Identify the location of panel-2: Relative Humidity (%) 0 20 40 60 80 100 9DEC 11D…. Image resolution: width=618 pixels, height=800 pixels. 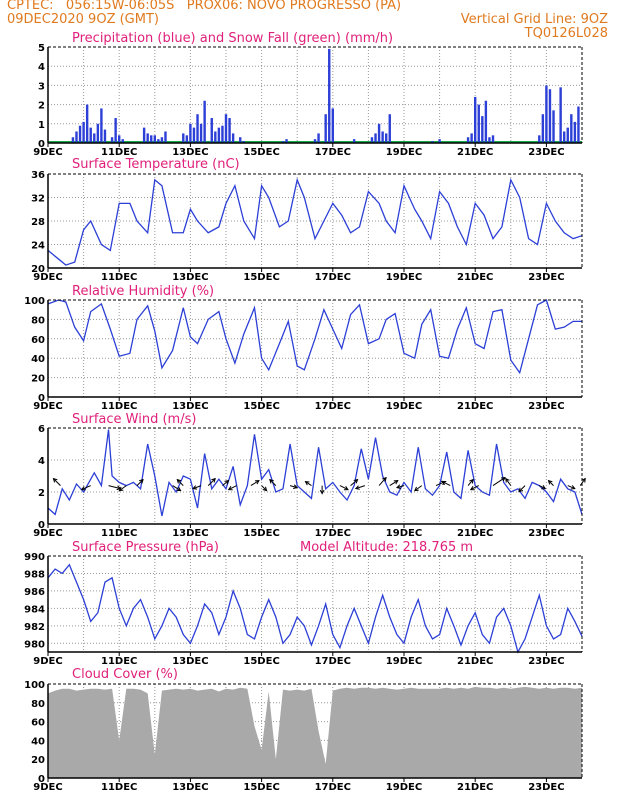
(303, 348).